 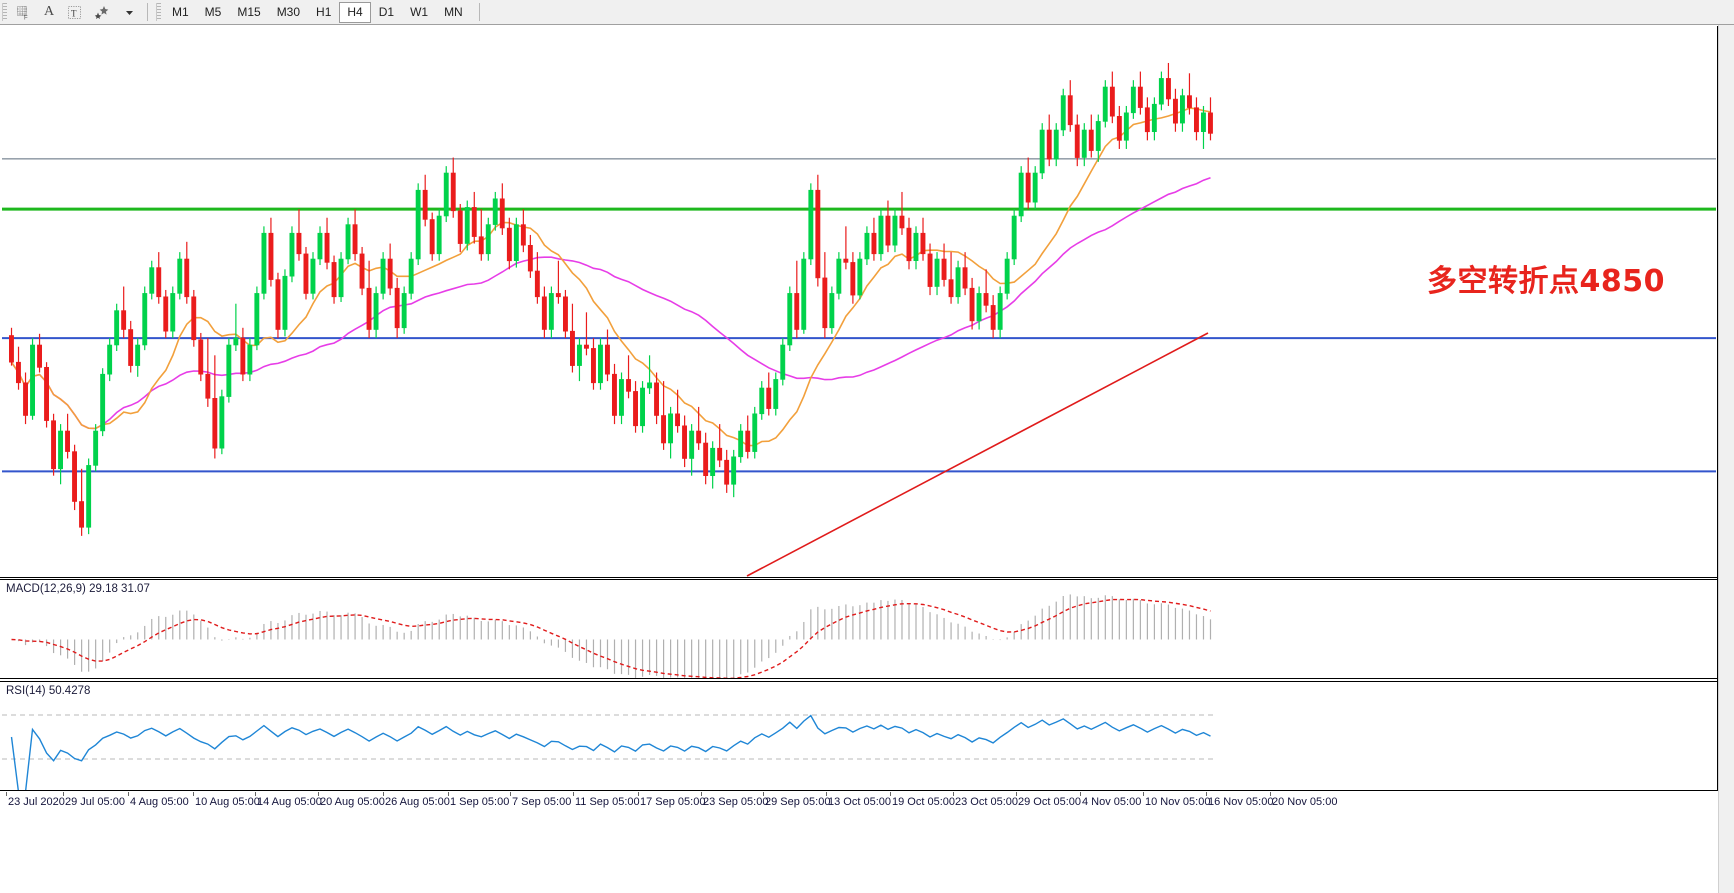 I want to click on svg-text: T, so click(x=74, y=13).